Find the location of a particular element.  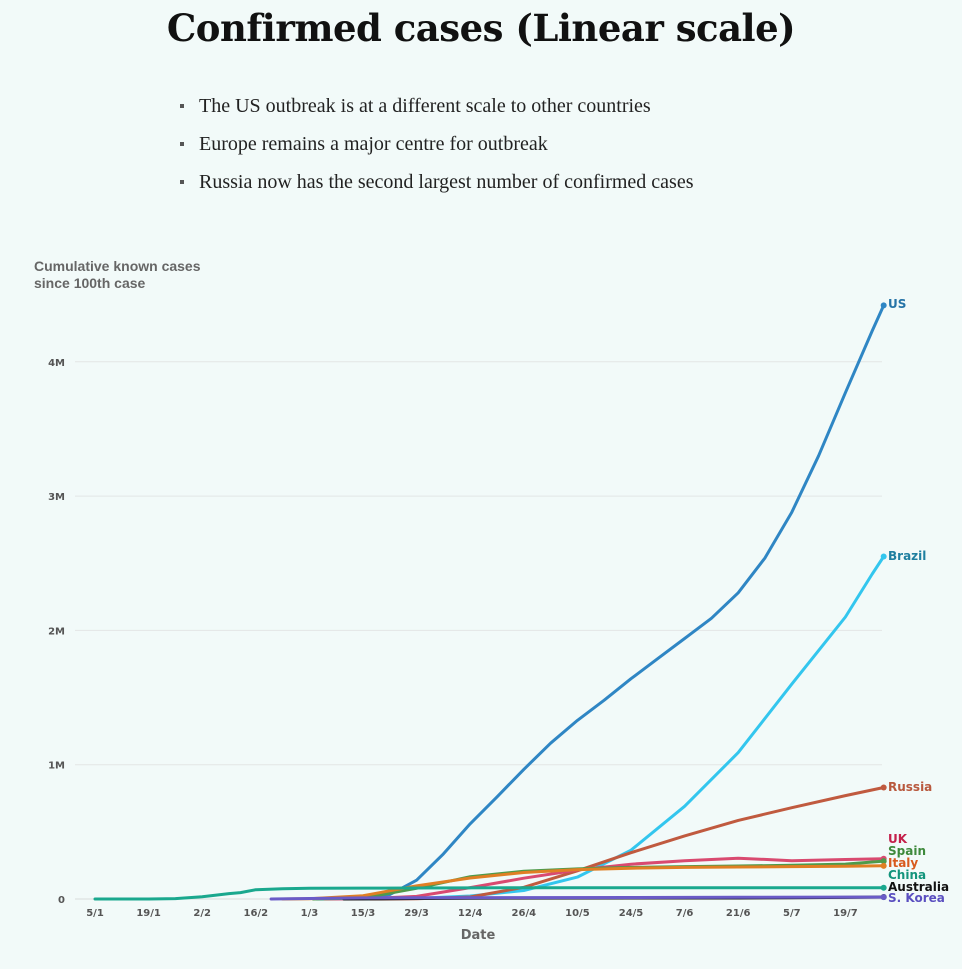

series-label-us: US is located at coordinates (897, 304).